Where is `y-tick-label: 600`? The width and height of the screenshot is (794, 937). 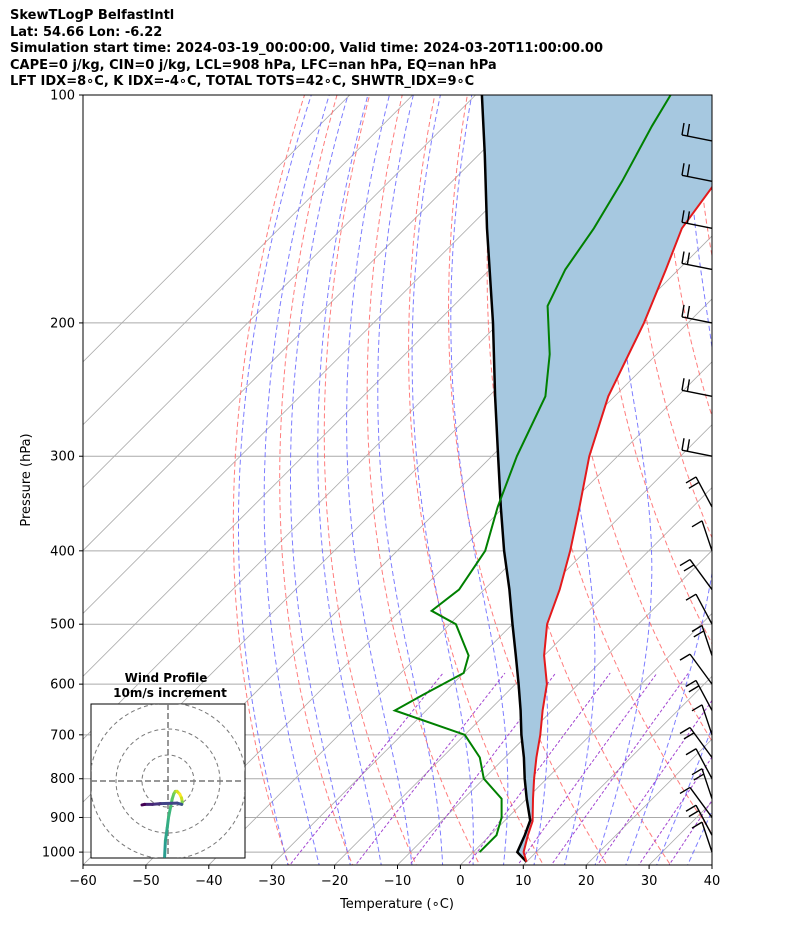 y-tick-label: 600 is located at coordinates (62, 685).